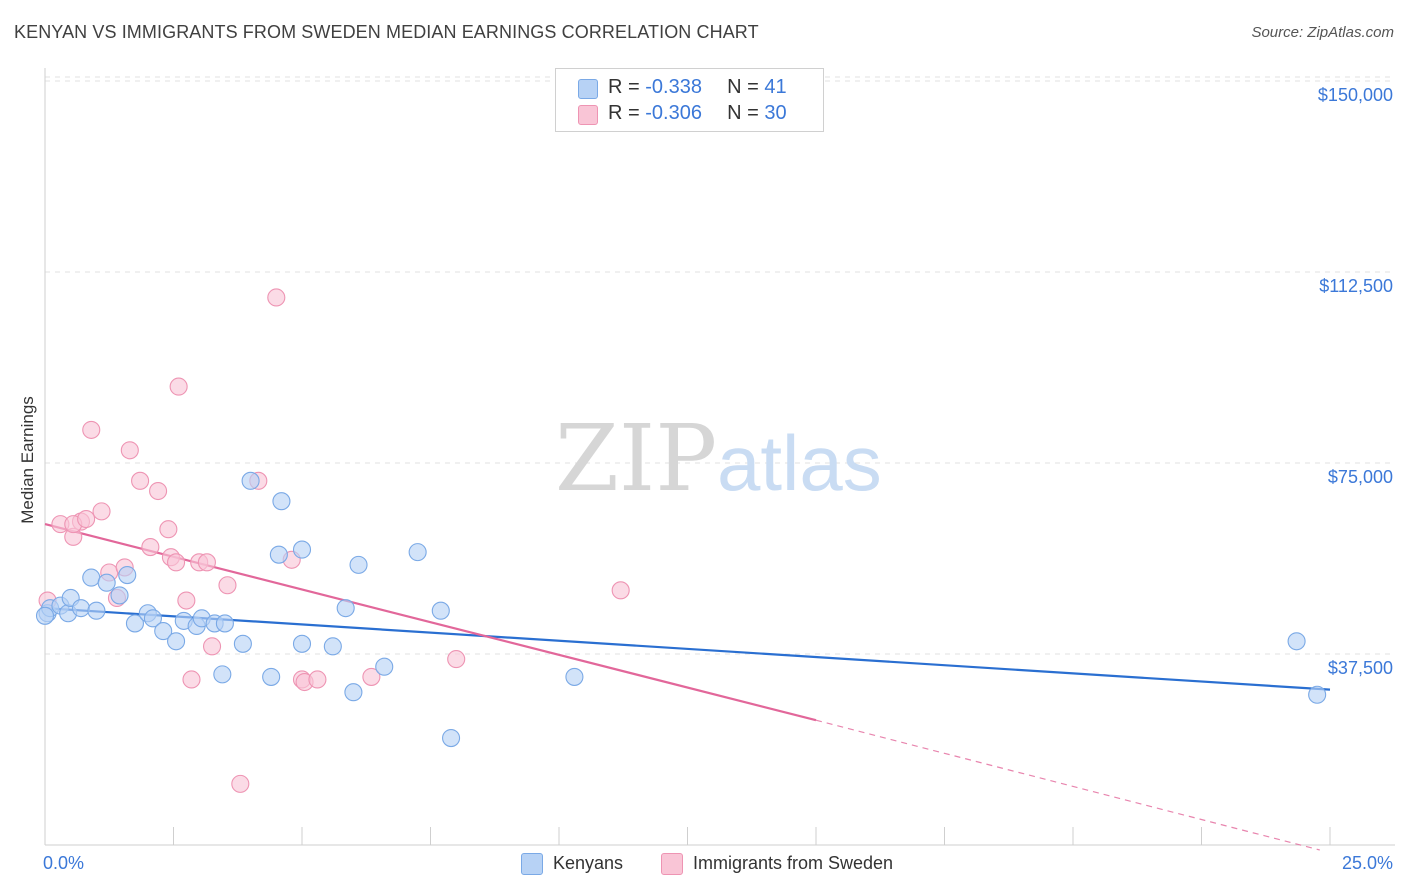  Describe the element at coordinates (1367, 863) in the screenshot. I see `x-tick-label: 25.0%` at that location.